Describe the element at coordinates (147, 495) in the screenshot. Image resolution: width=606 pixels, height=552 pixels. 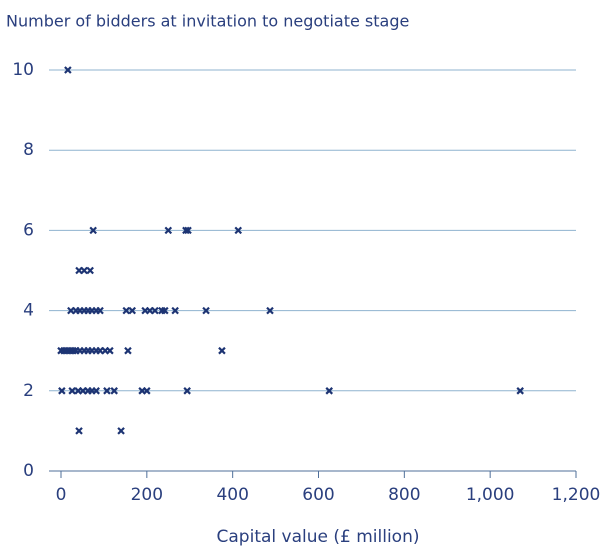
I see `x-tick-label: 200` at that location.